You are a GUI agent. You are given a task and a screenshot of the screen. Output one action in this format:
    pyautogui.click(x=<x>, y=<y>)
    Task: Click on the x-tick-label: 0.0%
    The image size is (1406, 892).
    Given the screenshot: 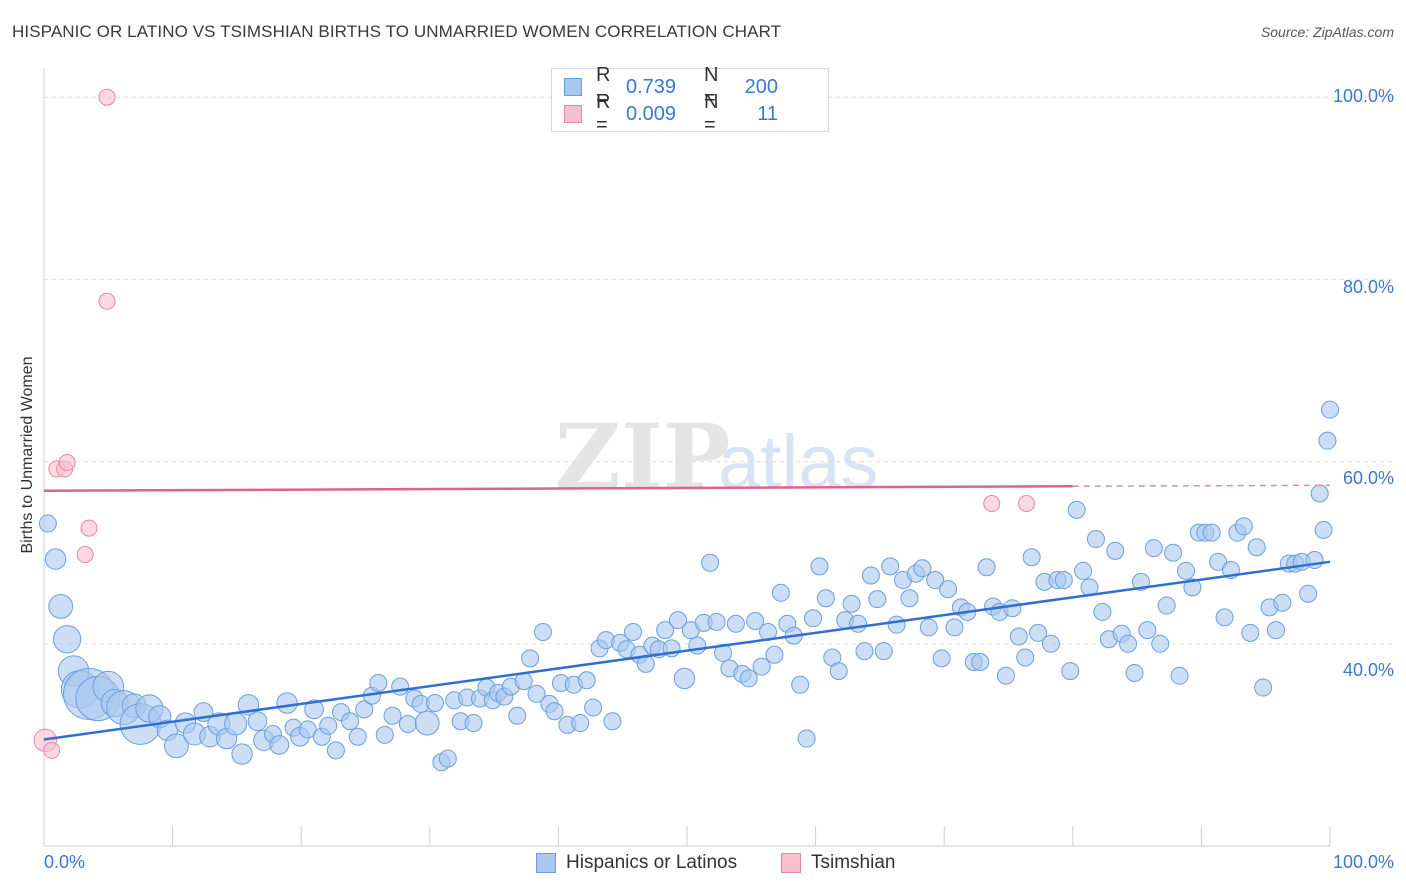 What is the action you would take?
    pyautogui.click(x=65, y=862)
    